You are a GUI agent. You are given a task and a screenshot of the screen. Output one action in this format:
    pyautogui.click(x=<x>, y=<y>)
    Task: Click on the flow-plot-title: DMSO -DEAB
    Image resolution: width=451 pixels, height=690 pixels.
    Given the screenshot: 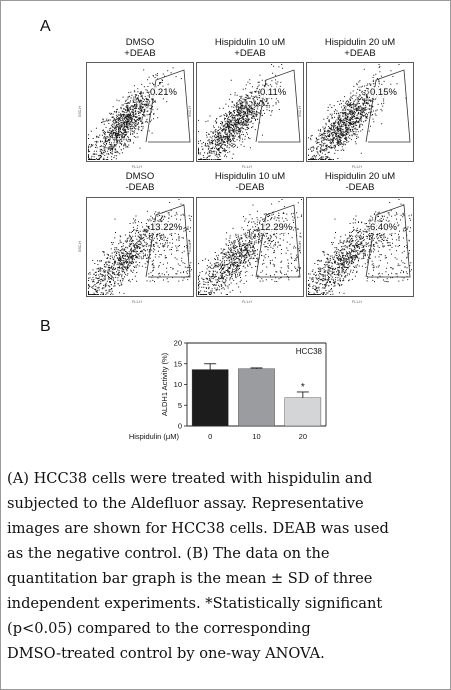 What is the action you would take?
    pyautogui.click(x=140, y=182)
    